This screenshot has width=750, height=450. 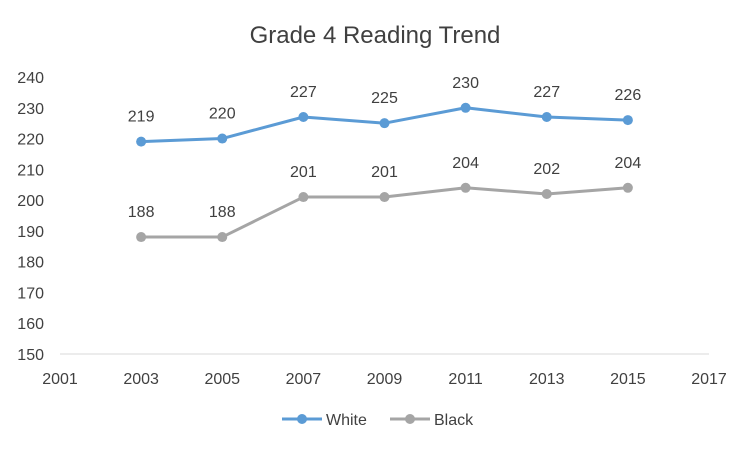 I want to click on data-label-white: 230, so click(x=465, y=83).